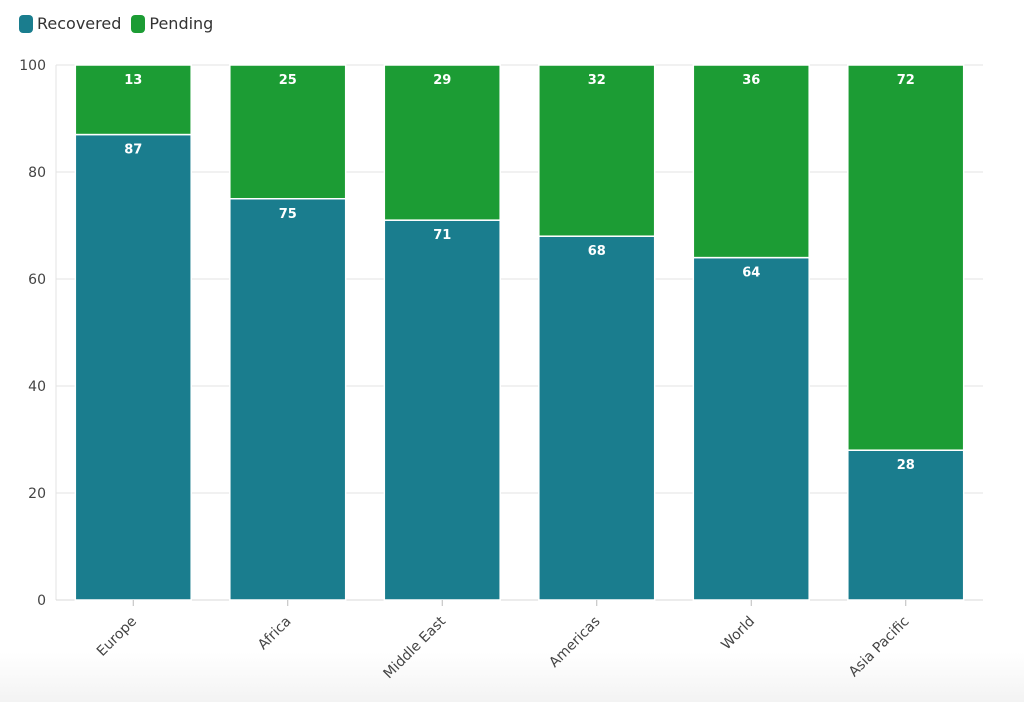 This screenshot has width=1024, height=702. Describe the element at coordinates (751, 273) in the screenshot. I see `data-label: 64` at that location.